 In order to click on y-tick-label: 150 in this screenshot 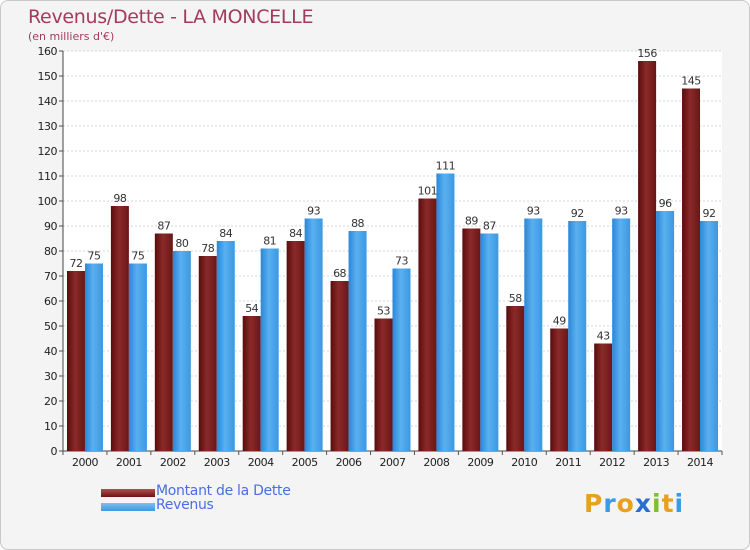, I will do `click(48, 76)`.